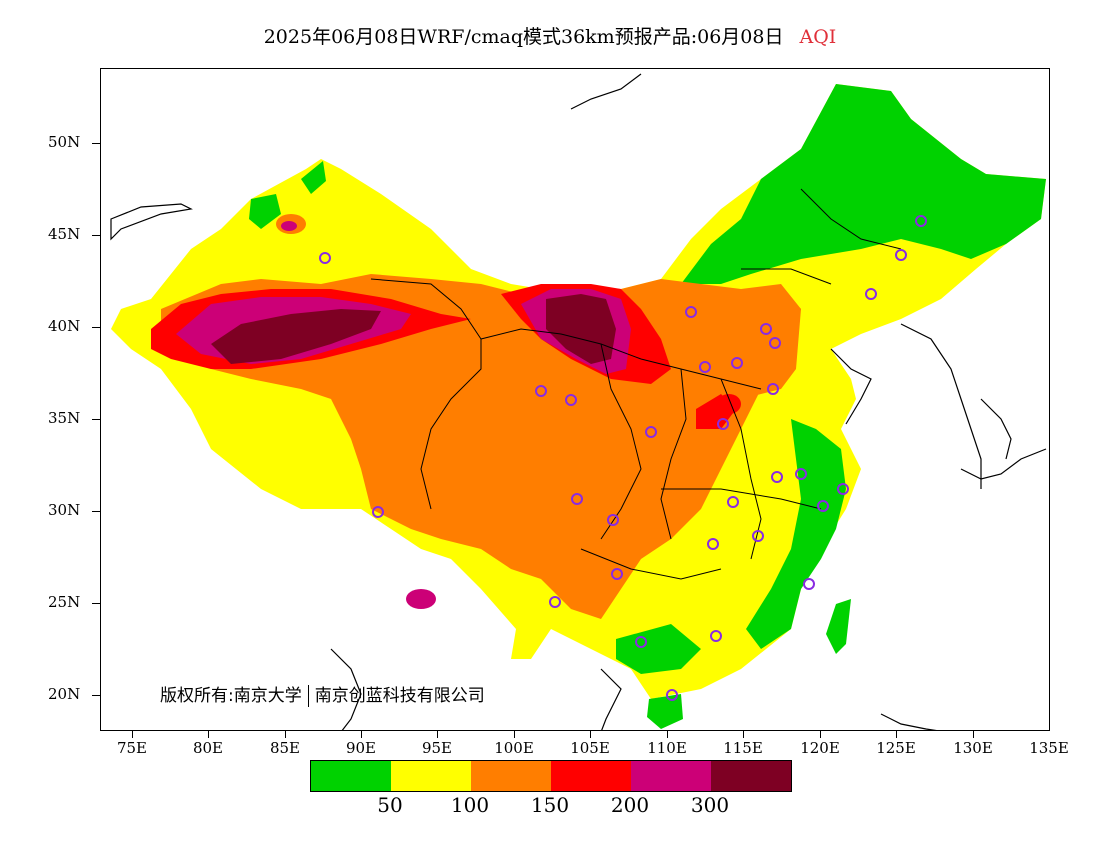 The height and width of the screenshot is (850, 1100). Describe the element at coordinates (630, 805) in the screenshot. I see `colorbar-label: 200` at that location.